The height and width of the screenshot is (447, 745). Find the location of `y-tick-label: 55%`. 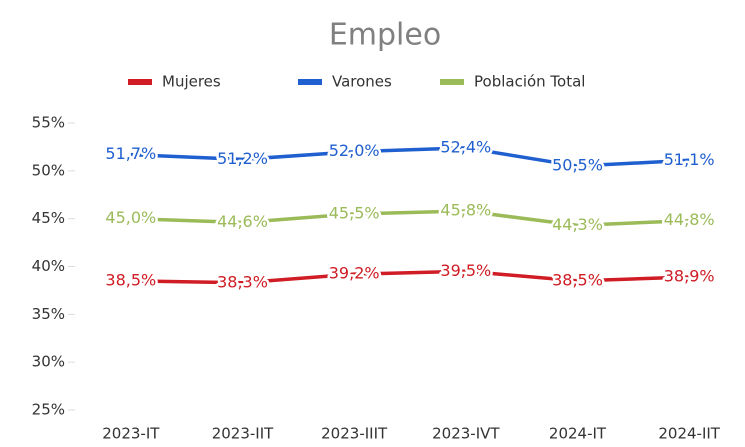

y-tick-label: 55% is located at coordinates (48, 123).